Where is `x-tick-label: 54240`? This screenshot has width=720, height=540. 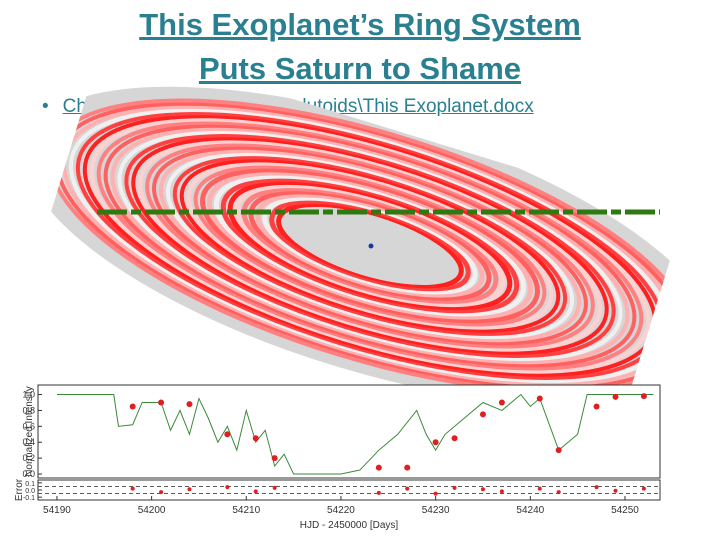
x-tick-label: 54240 is located at coordinates (530, 510).